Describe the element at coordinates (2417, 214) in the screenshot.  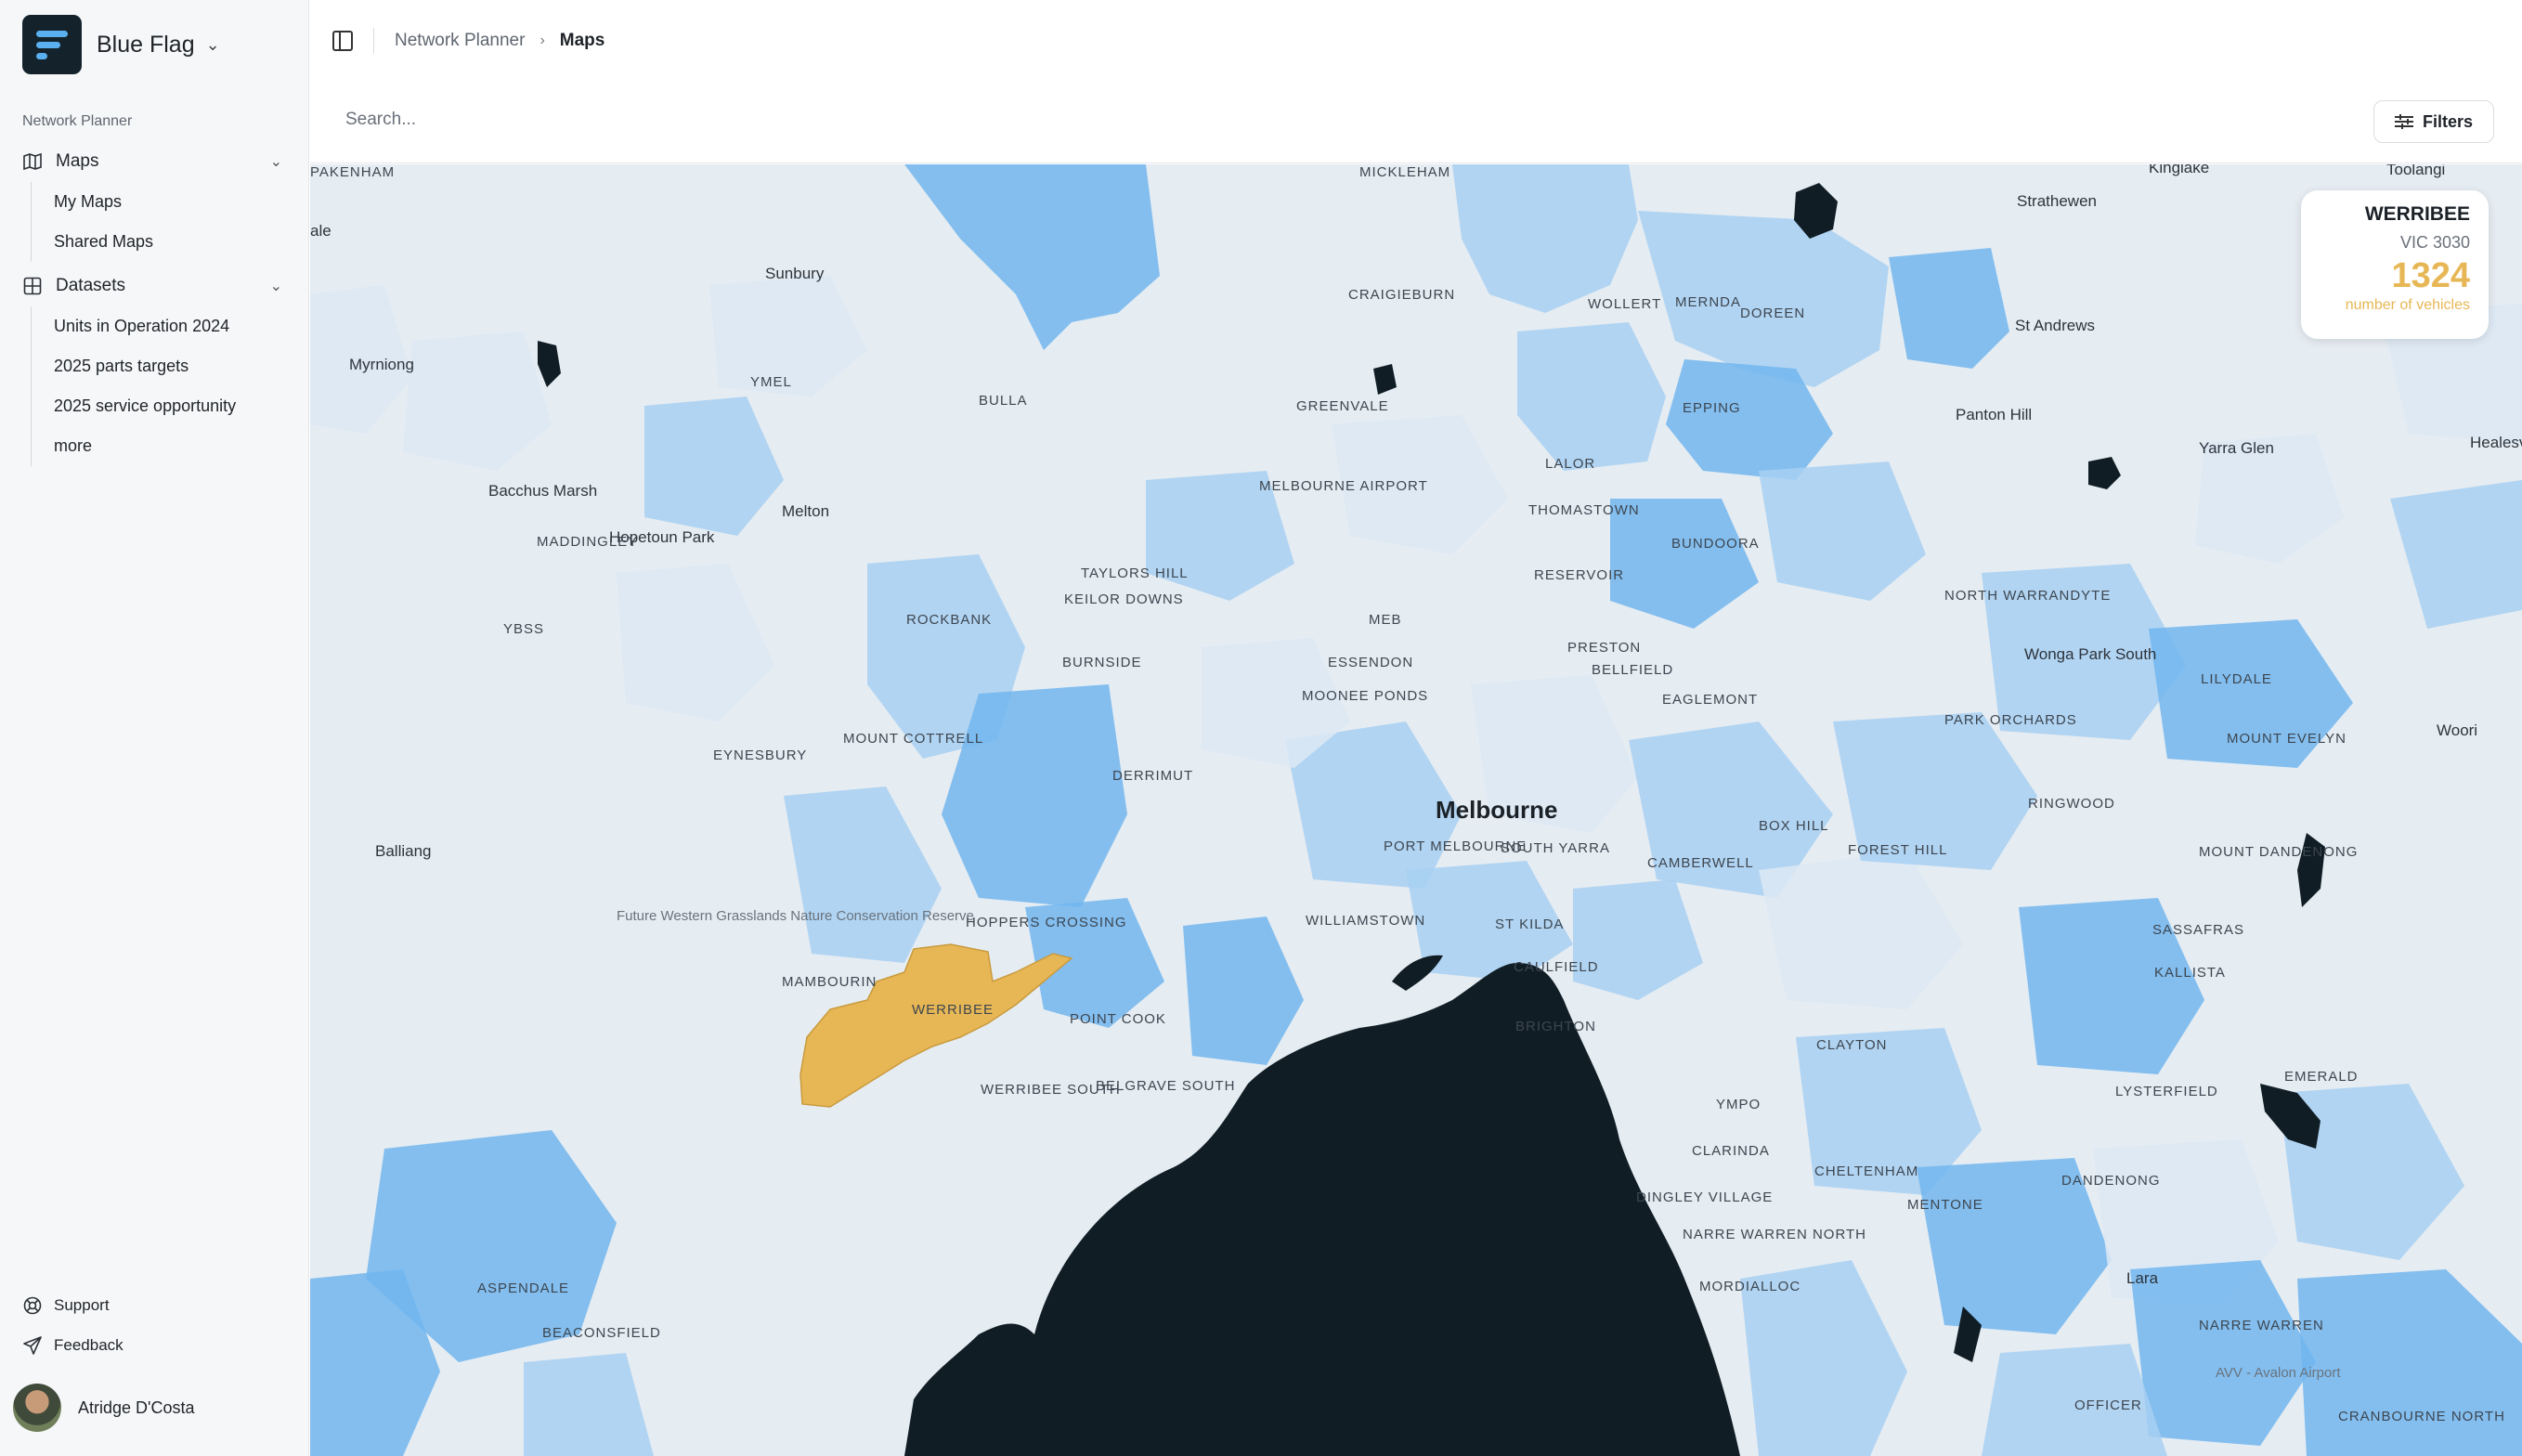
I see `region-name: WERRIBEE` at that location.